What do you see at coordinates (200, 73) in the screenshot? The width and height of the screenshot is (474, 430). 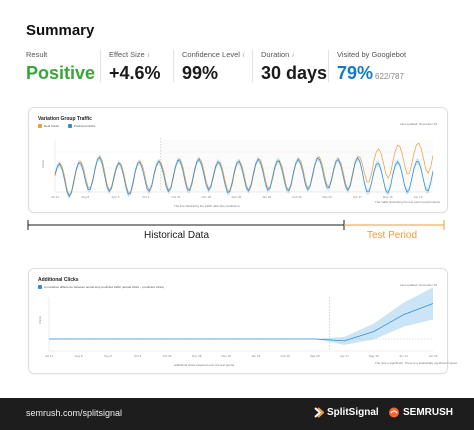 I see `metric-value: 99%` at bounding box center [200, 73].